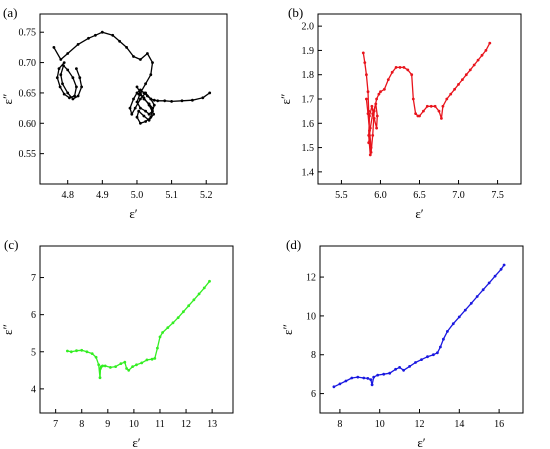 This screenshot has width=550, height=449. I want to click on panel-label: (a), so click(10, 12).